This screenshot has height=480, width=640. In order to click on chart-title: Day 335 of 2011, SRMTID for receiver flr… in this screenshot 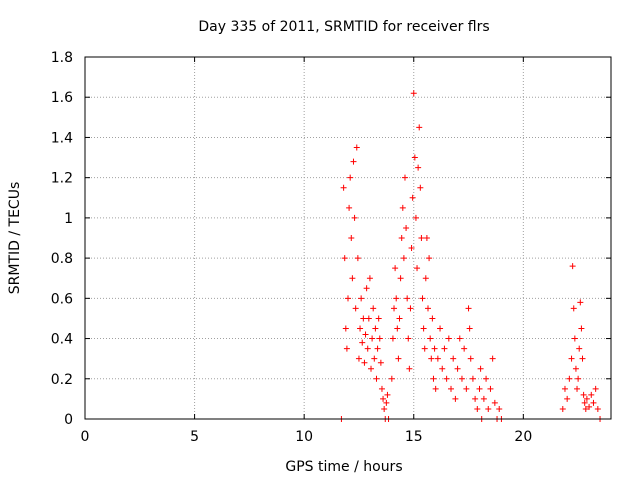, I will do `click(343, 27)`.